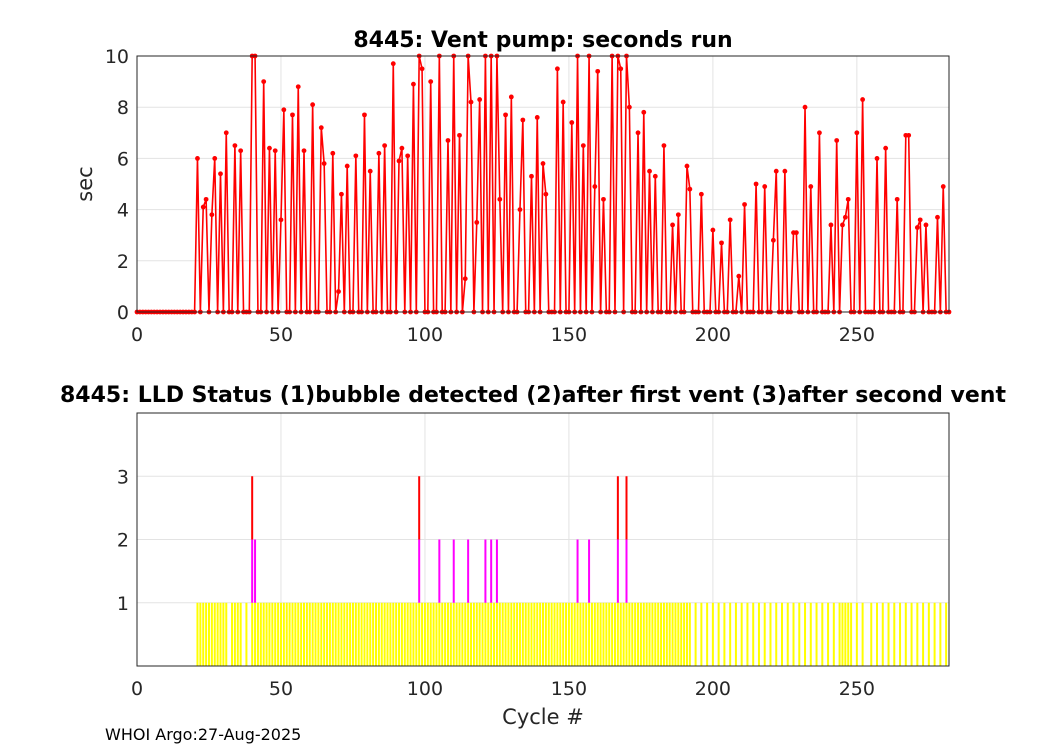 This screenshot has width=1050, height=750. Describe the element at coordinates (713, 689) in the screenshot. I see `bottom-x-tick-label: 200` at that location.